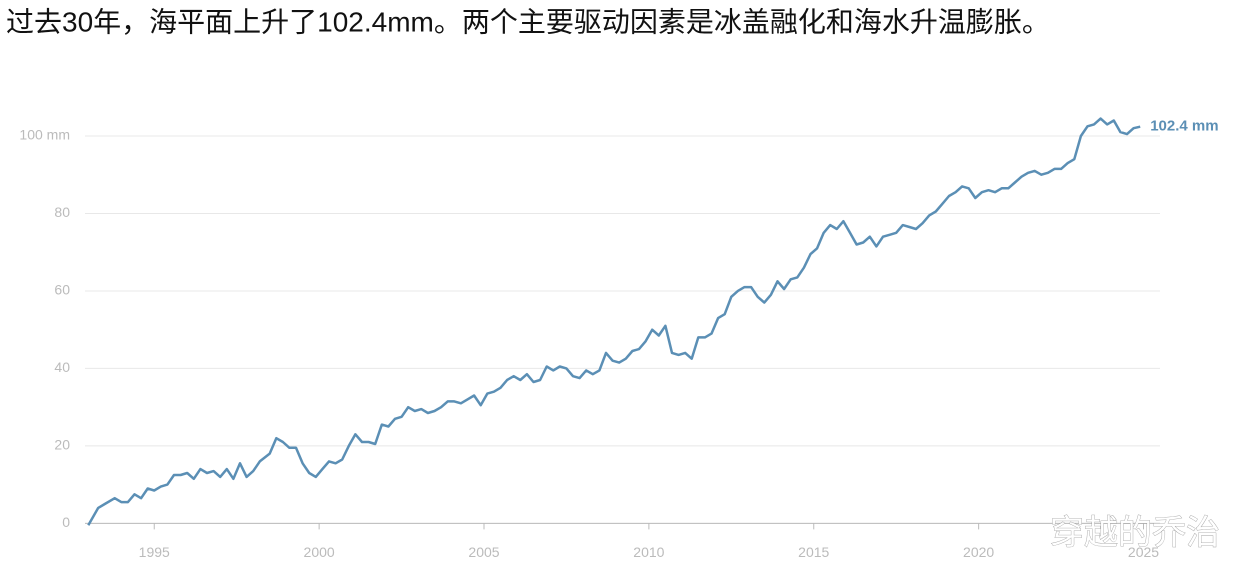 The height and width of the screenshot is (579, 1242). Describe the element at coordinates (483, 552) in the screenshot. I see `x-tick-label: 2005` at that location.